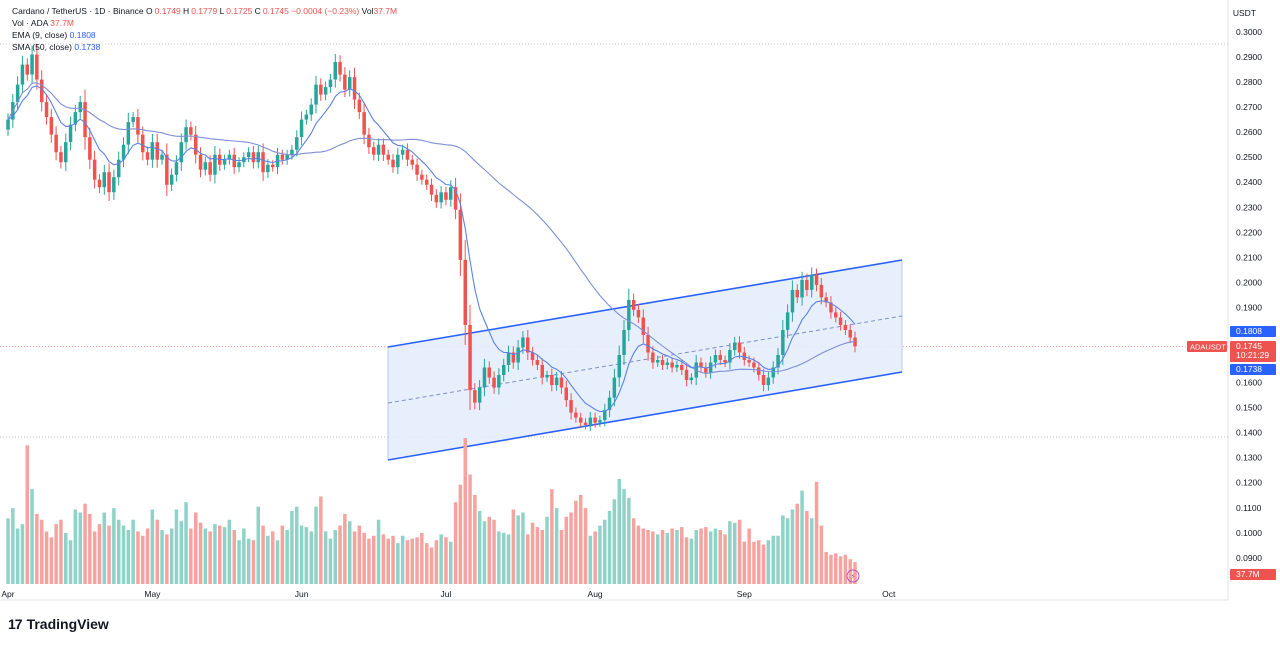  What do you see at coordinates (204, 47) in the screenshot?
I see `sma-indicator-row: SMA (50, close) 0.1738` at bounding box center [204, 47].